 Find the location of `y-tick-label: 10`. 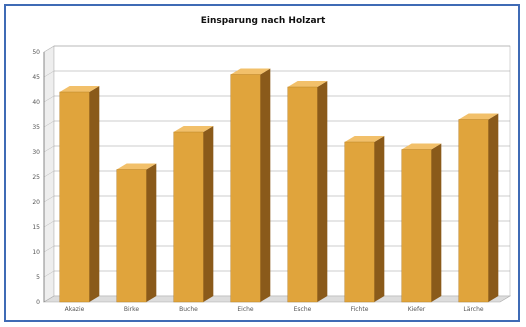

y-tick-label: 10 is located at coordinates (36, 252).